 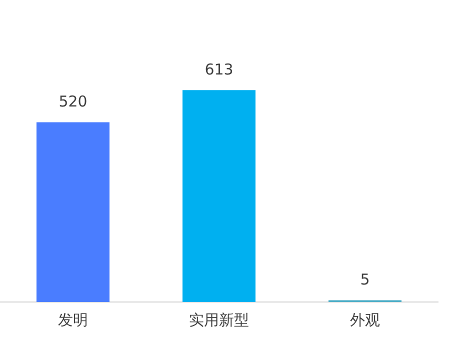 I want to click on x-tick-label: 外观, so click(x=365, y=319).